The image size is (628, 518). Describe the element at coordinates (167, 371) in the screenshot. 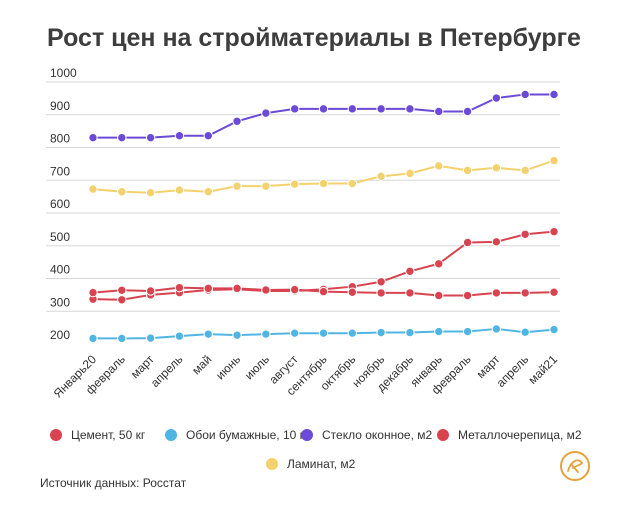

I see `x-tick-label: апрель` at that location.